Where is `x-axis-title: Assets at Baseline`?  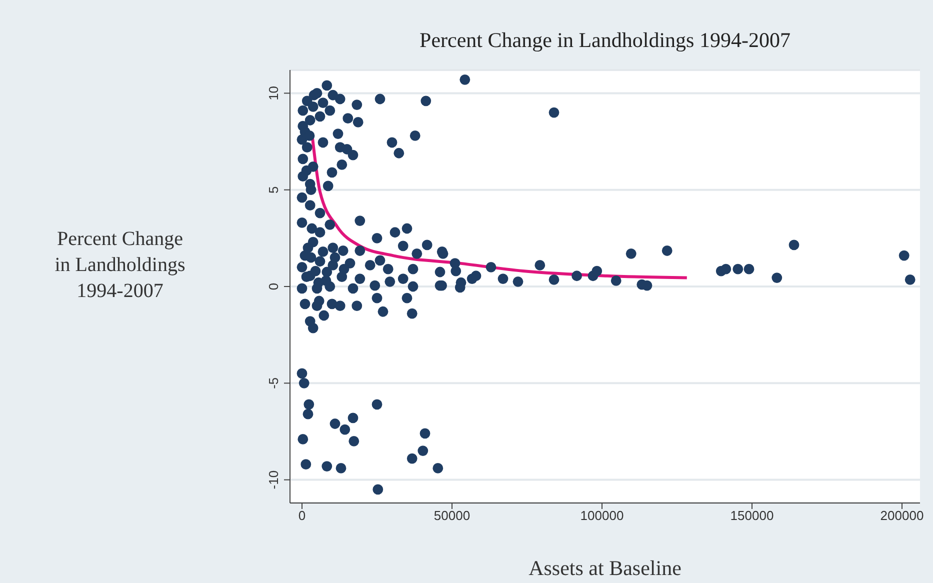 x-axis-title: Assets at Baseline is located at coordinates (605, 568).